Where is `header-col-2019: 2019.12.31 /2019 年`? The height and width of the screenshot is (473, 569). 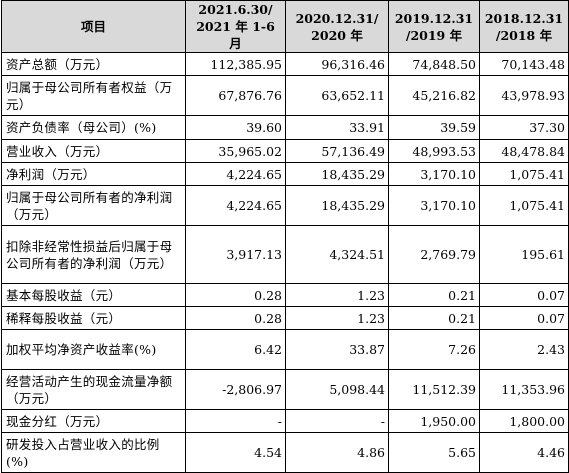
header-col-2019: 2019.12.31 /2019 年 is located at coordinates (434, 26).